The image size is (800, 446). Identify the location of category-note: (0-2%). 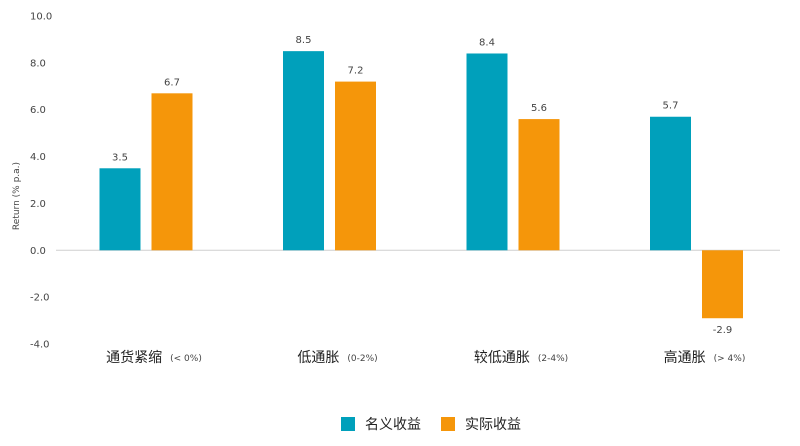
(362, 359).